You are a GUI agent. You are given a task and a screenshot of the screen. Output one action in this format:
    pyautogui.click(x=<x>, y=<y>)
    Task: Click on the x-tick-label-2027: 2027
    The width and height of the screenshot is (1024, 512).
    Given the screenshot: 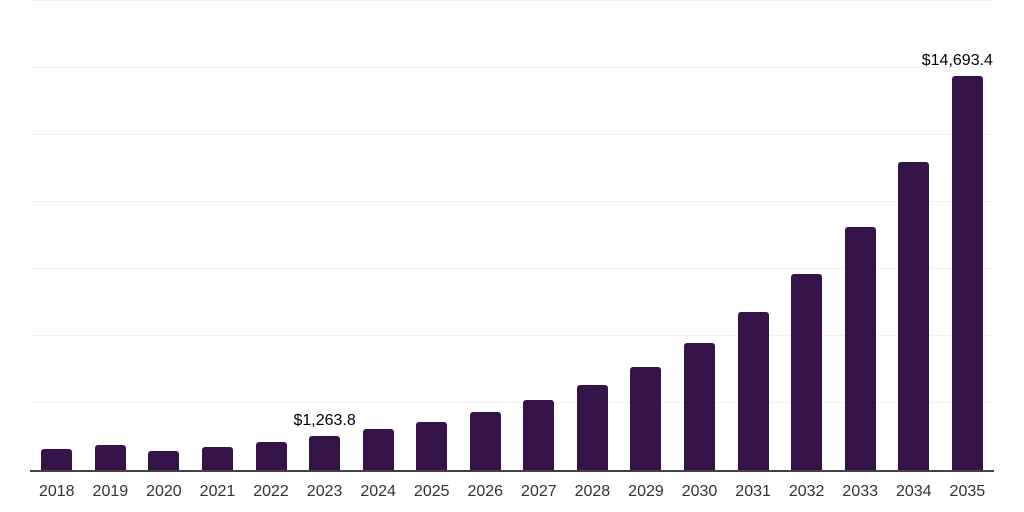 What is the action you would take?
    pyautogui.click(x=539, y=491)
    